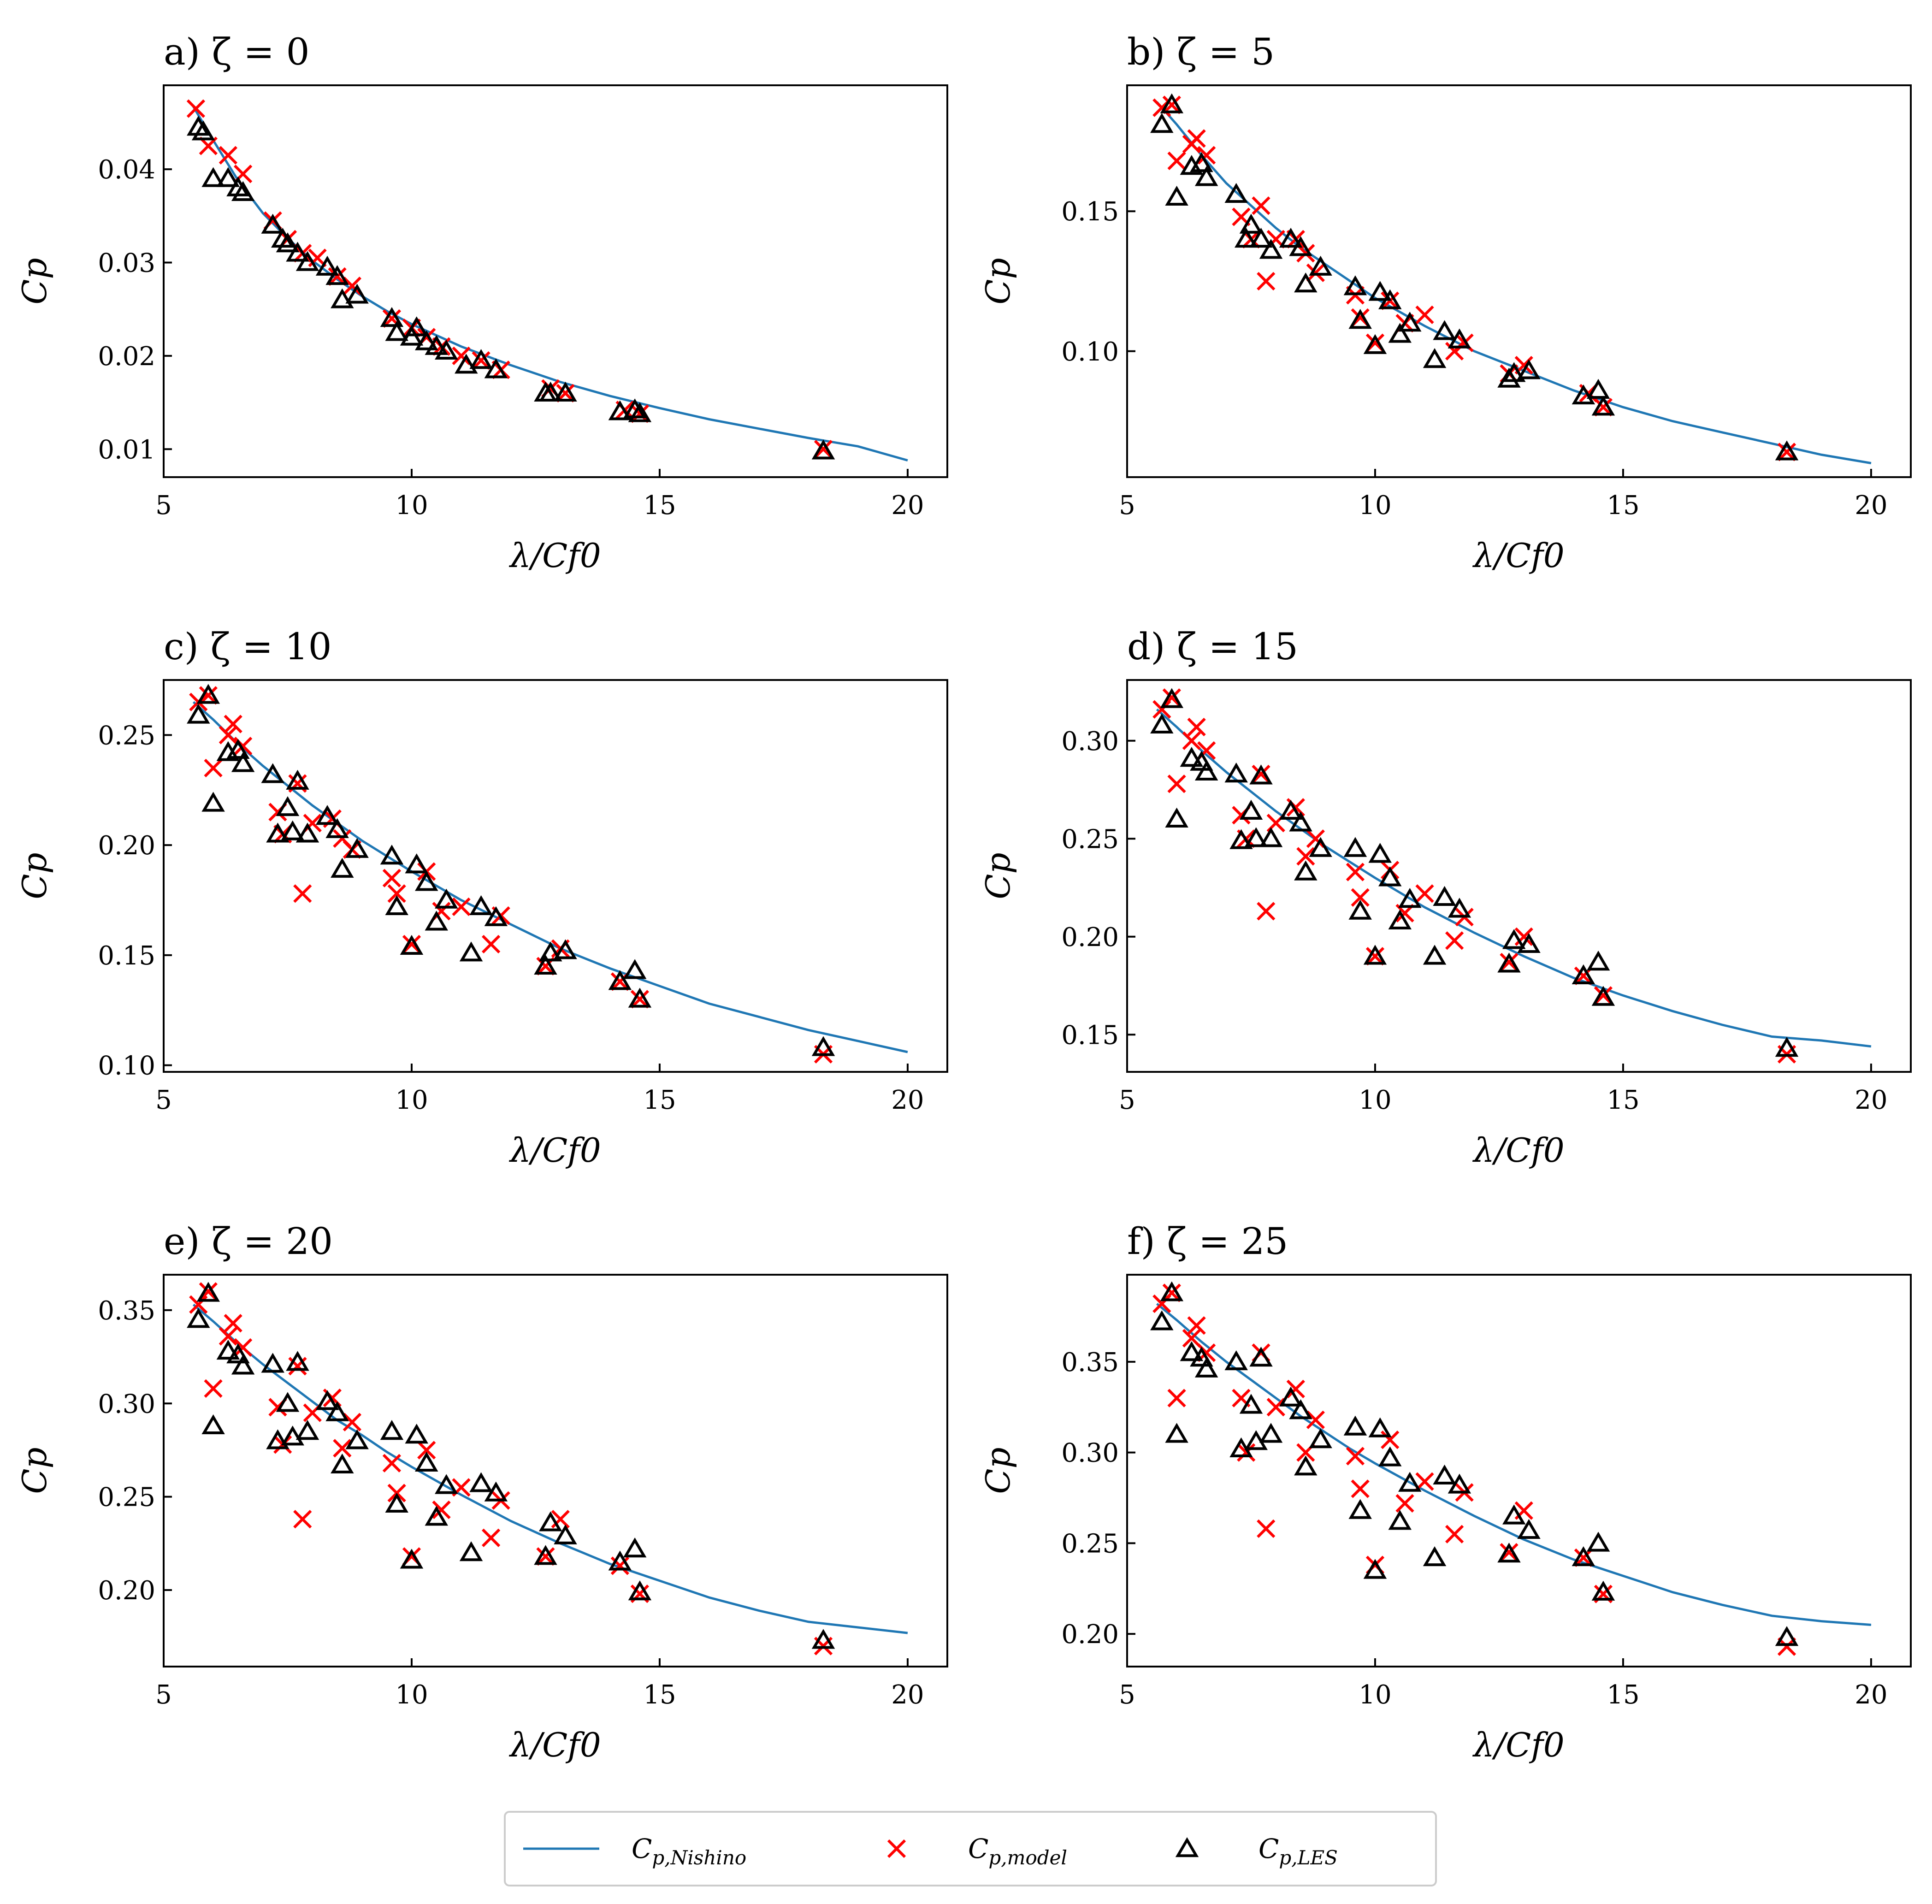 The width and height of the screenshot is (1932, 1904). What do you see at coordinates (1298, 1851) in the screenshot?
I see `legend-label: Cp,LES` at bounding box center [1298, 1851].